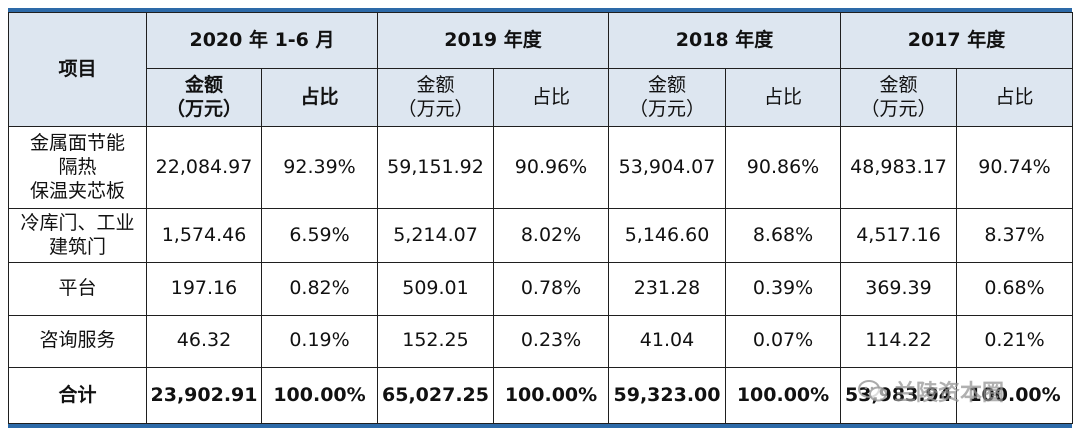 The height and width of the screenshot is (436, 1080). What do you see at coordinates (493, 40) in the screenshot?
I see `header-period-2019: 2019 年度` at bounding box center [493, 40].